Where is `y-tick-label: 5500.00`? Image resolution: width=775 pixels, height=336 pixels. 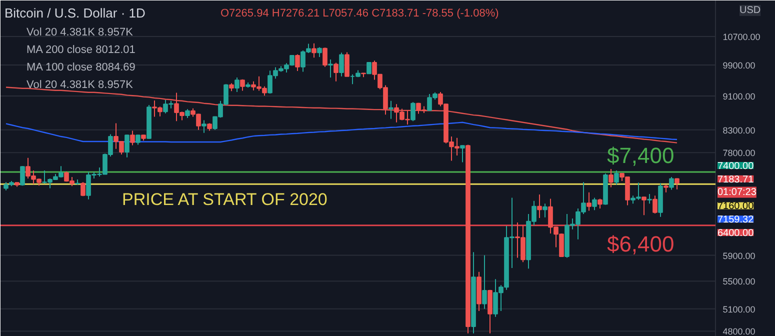
y-tick-label: 5500.00 is located at coordinates (739, 281).